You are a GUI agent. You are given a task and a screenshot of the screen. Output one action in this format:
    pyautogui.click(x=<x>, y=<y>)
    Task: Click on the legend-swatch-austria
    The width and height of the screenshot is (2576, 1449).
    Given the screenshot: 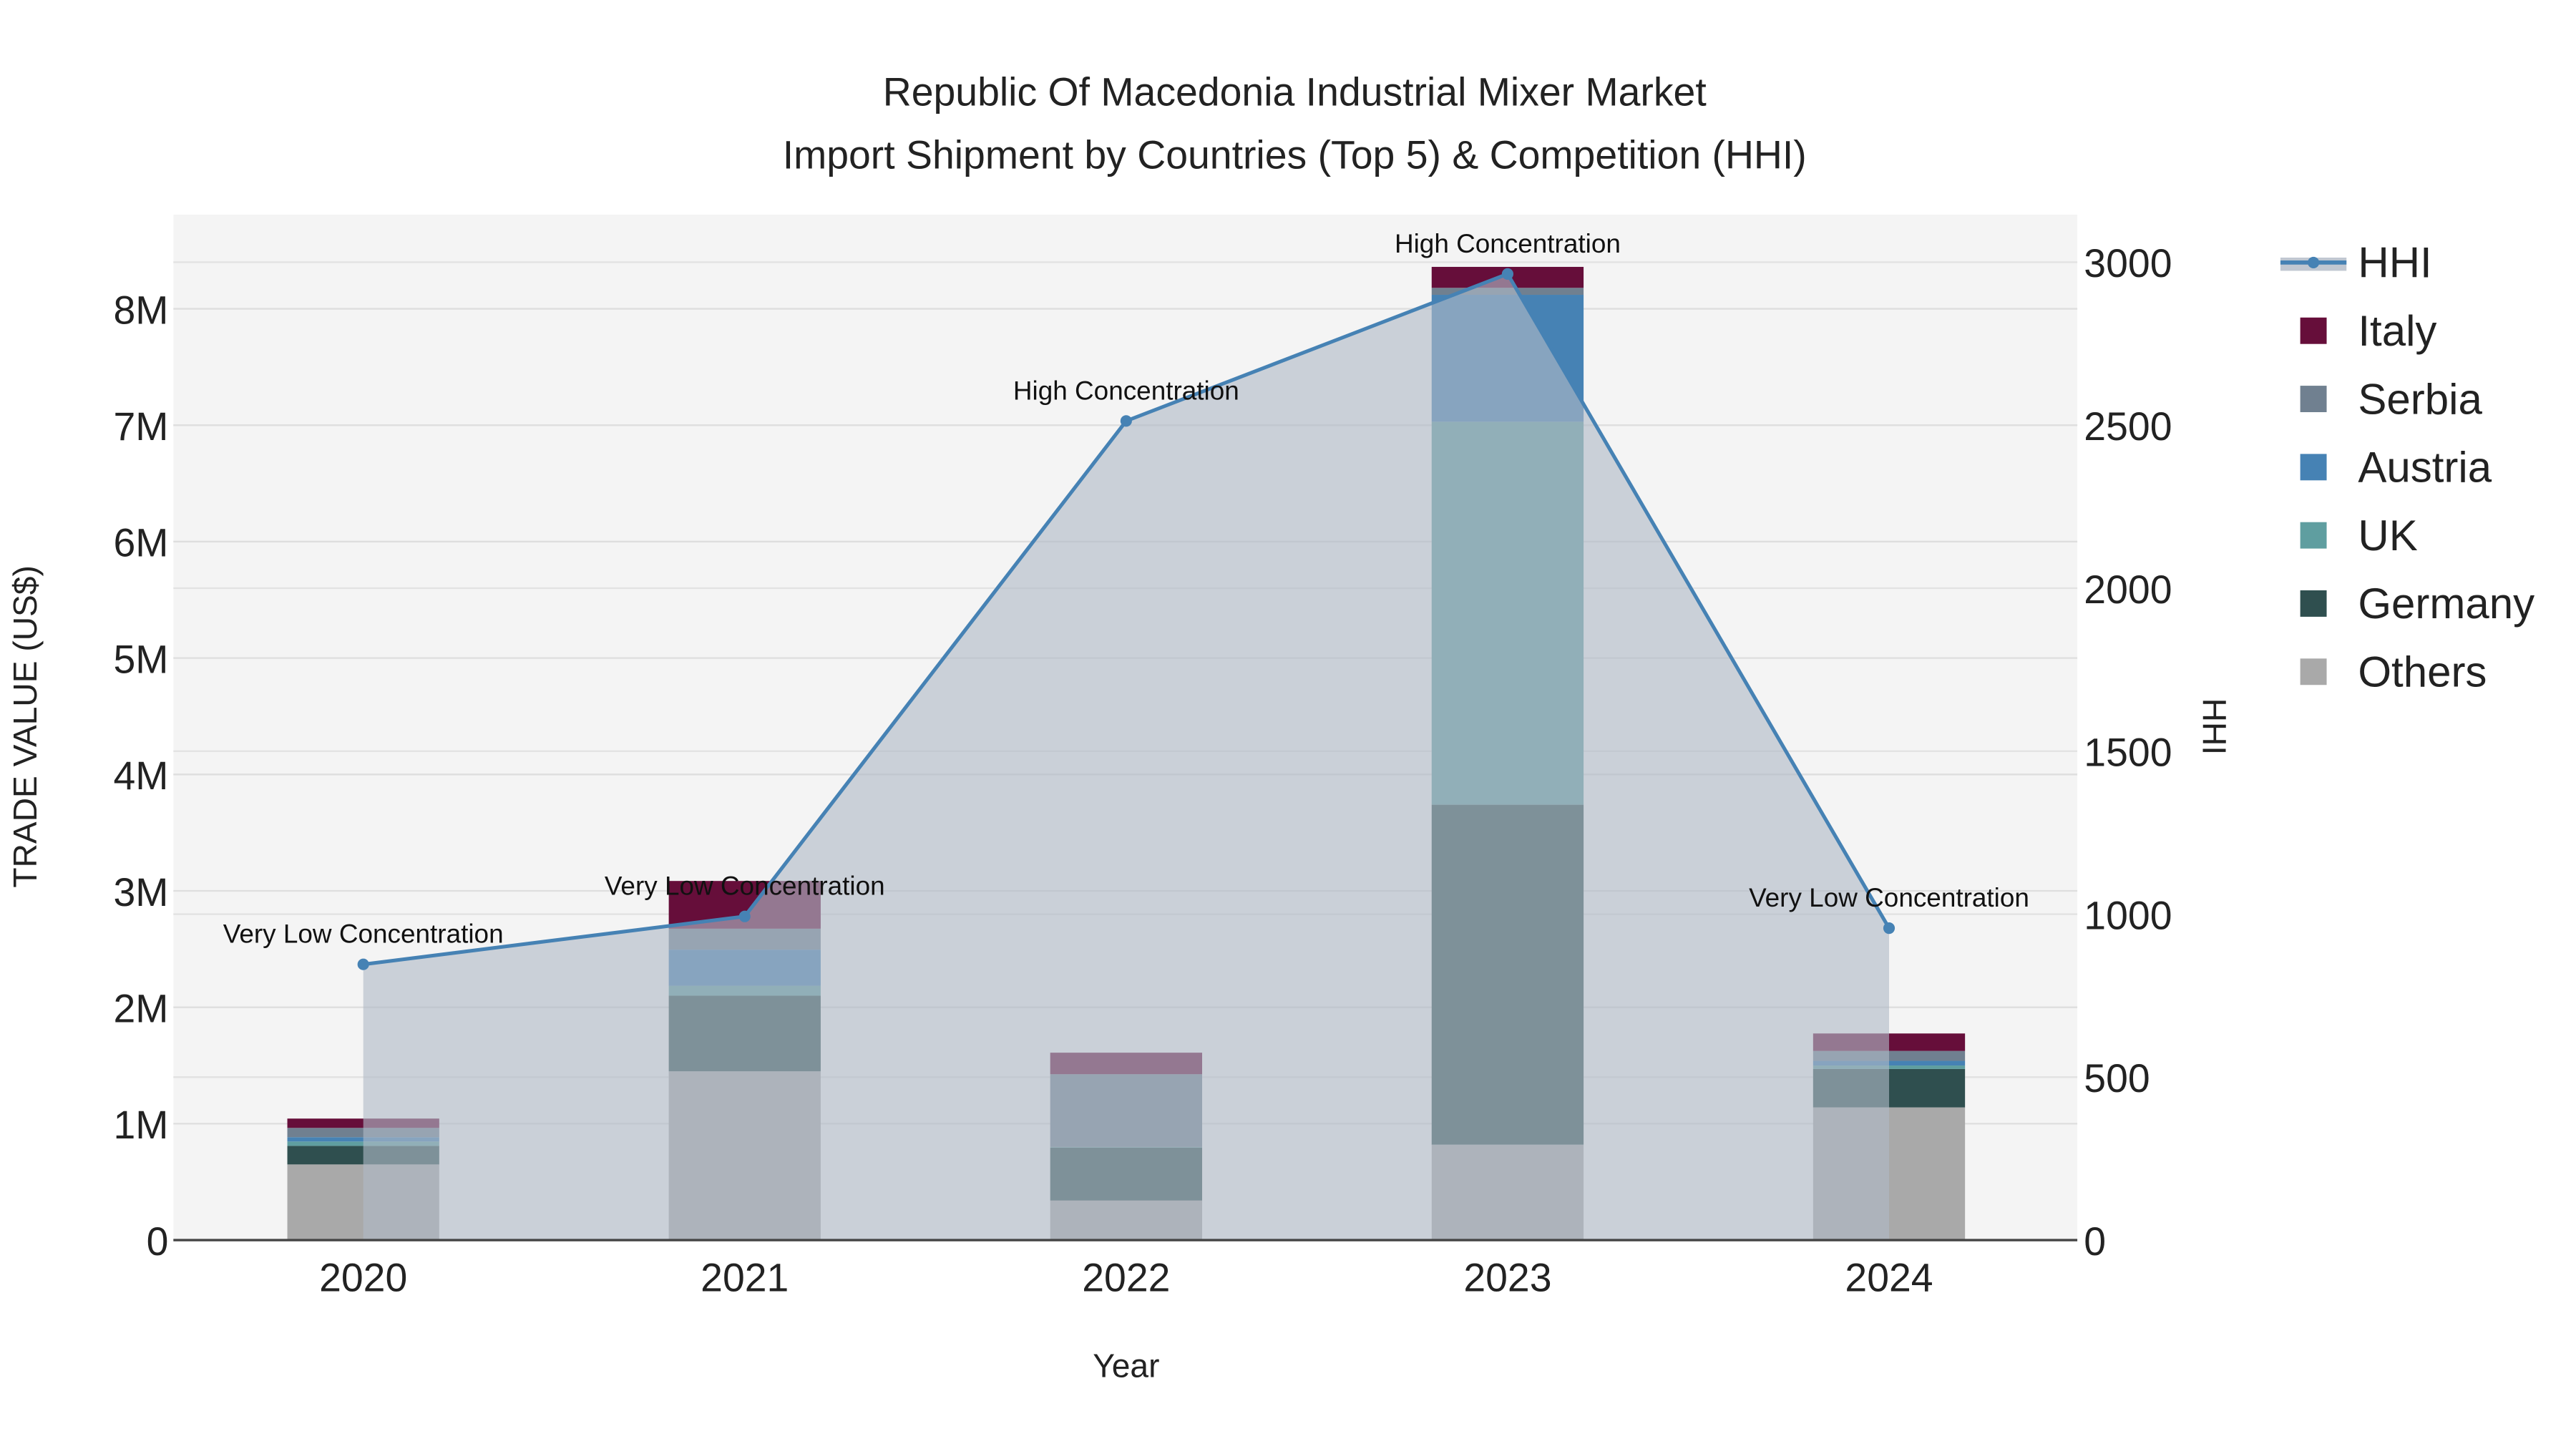 What is the action you would take?
    pyautogui.click(x=2313, y=467)
    